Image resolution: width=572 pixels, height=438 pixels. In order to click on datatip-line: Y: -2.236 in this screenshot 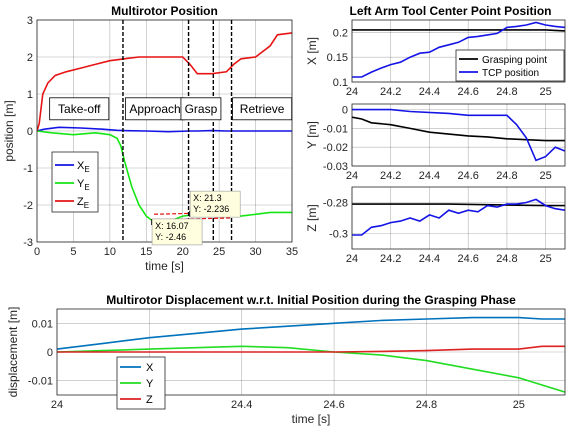, I will do `click(211, 209)`.